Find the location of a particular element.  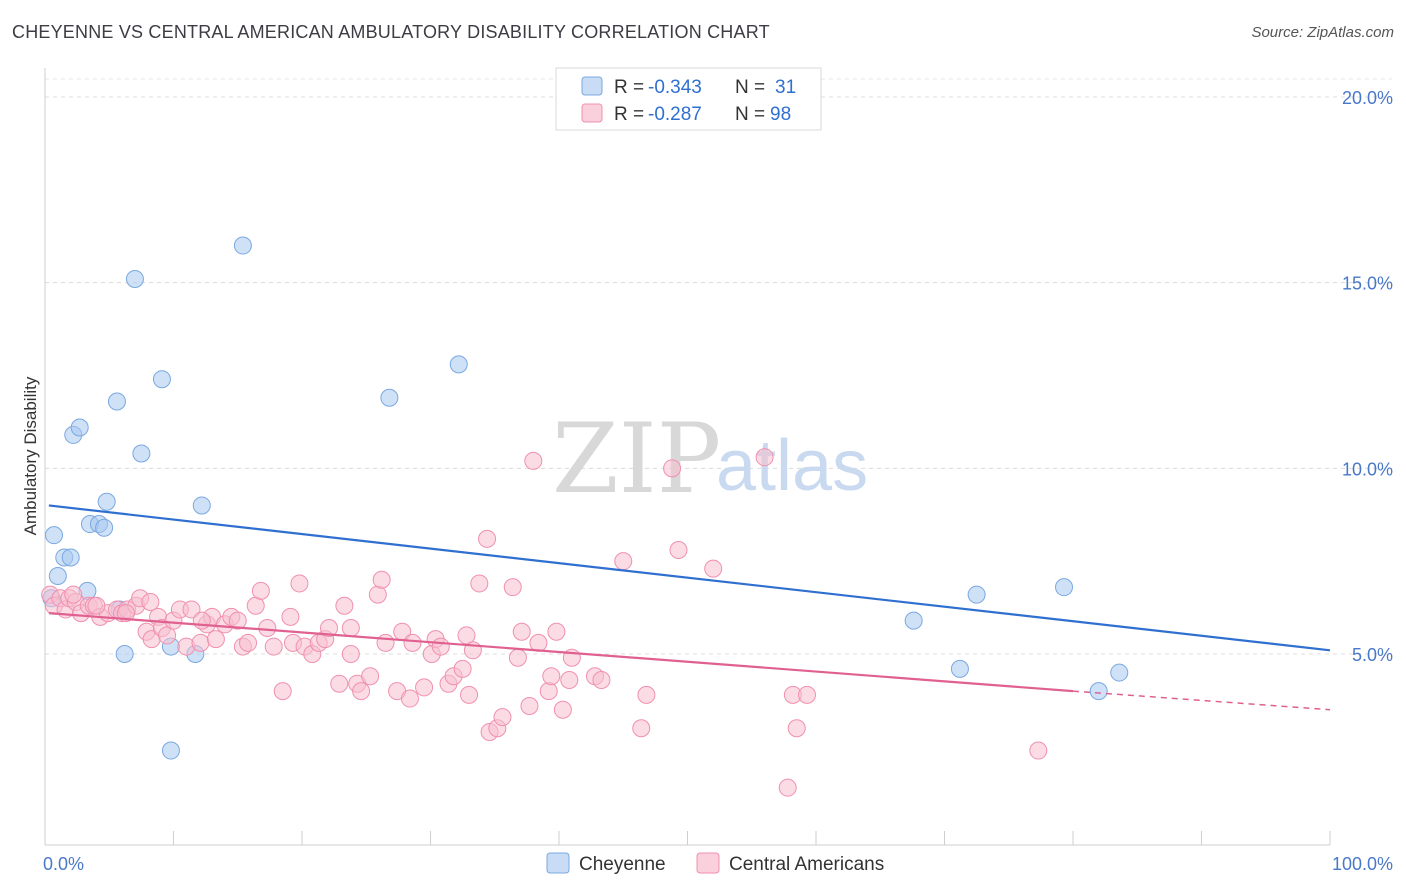

legend-swatch-cheyenne is located at coordinates (592, 86).